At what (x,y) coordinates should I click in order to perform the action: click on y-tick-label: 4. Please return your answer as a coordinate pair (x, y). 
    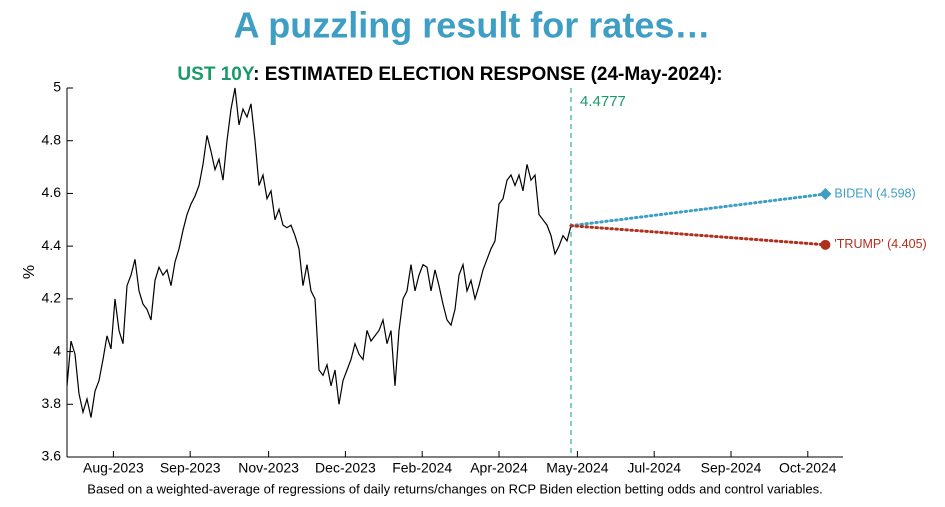
    Looking at the image, I should click on (57, 350).